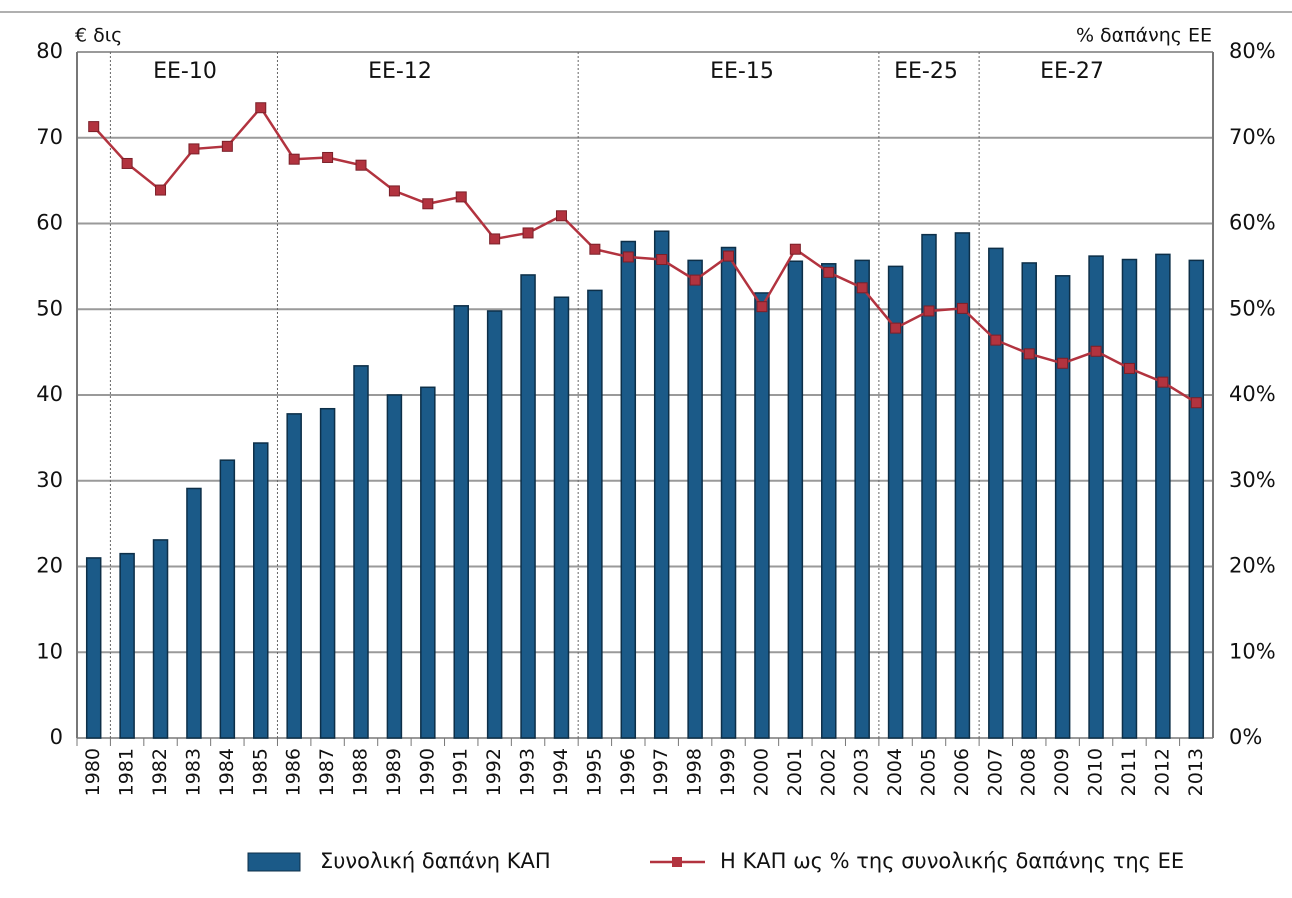 This screenshot has height=898, width=1292. I want to click on y2-tick-label: 0%, so click(1245, 737).